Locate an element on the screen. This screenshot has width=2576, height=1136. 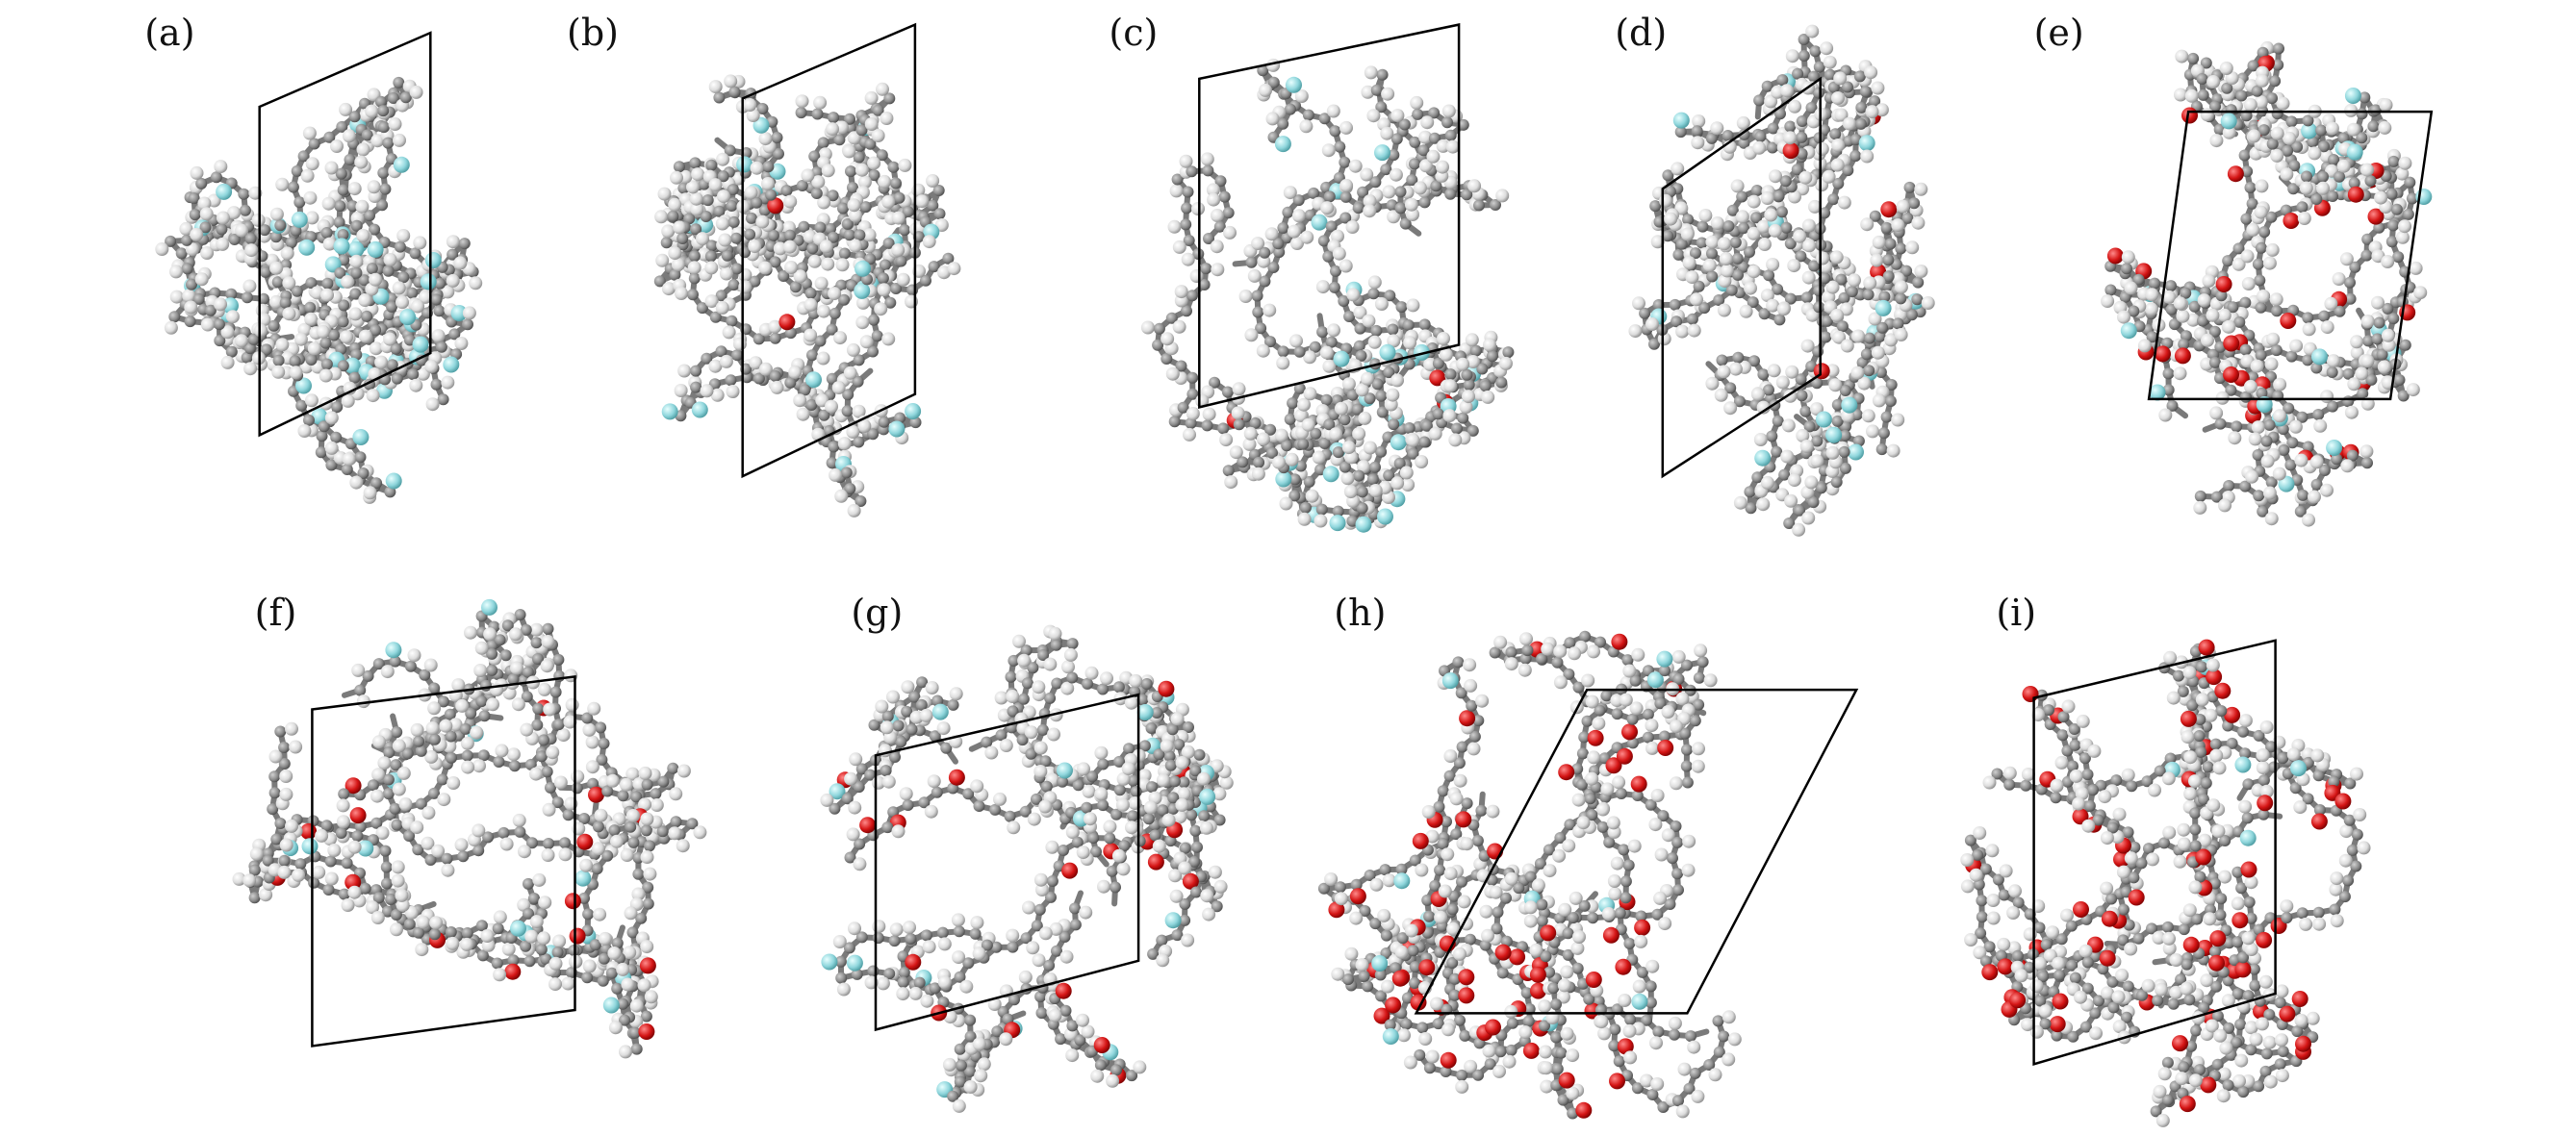
cell-box is located at coordinates (345, 234).